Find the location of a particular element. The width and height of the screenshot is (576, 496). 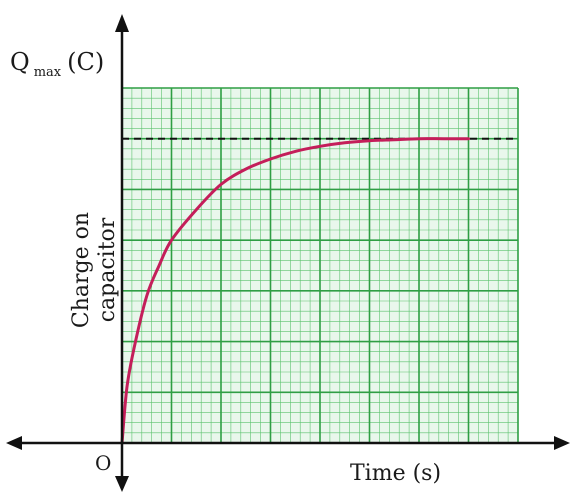

origin-label: O is located at coordinates (103, 463).